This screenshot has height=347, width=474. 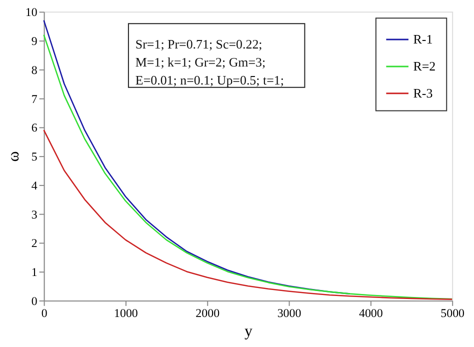 I want to click on y-tick-label: 7, so click(x=34, y=99).